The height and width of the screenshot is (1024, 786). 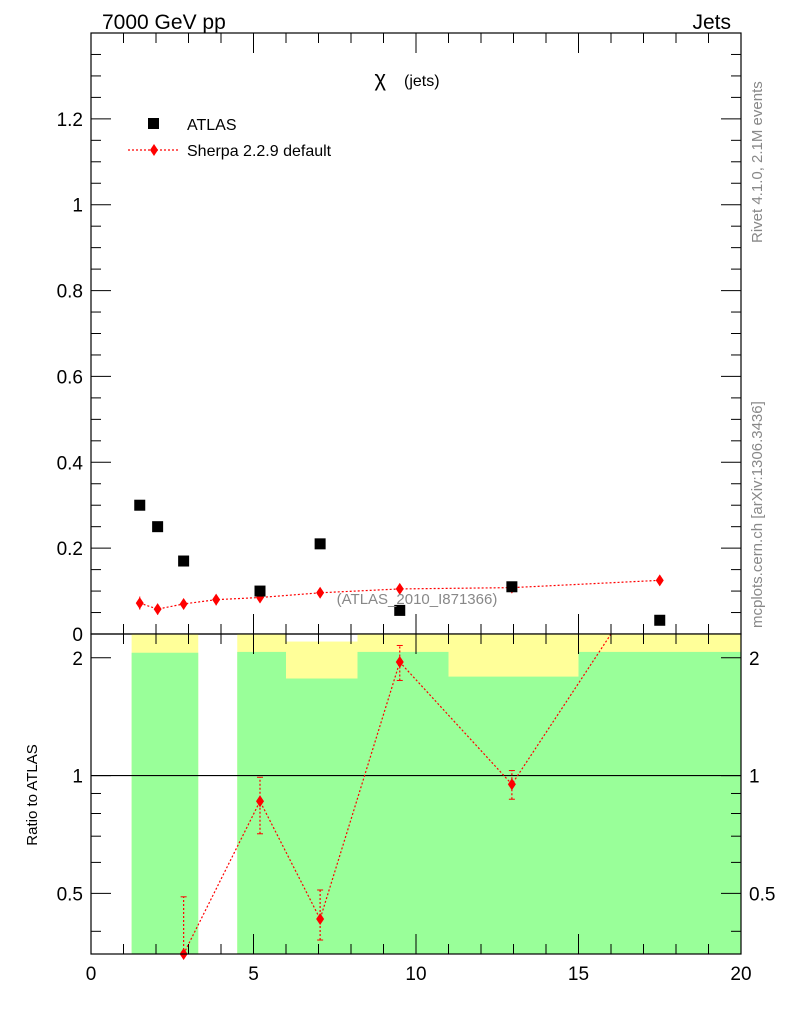 I want to click on chart-title-symbol: χ, so click(x=380, y=78).